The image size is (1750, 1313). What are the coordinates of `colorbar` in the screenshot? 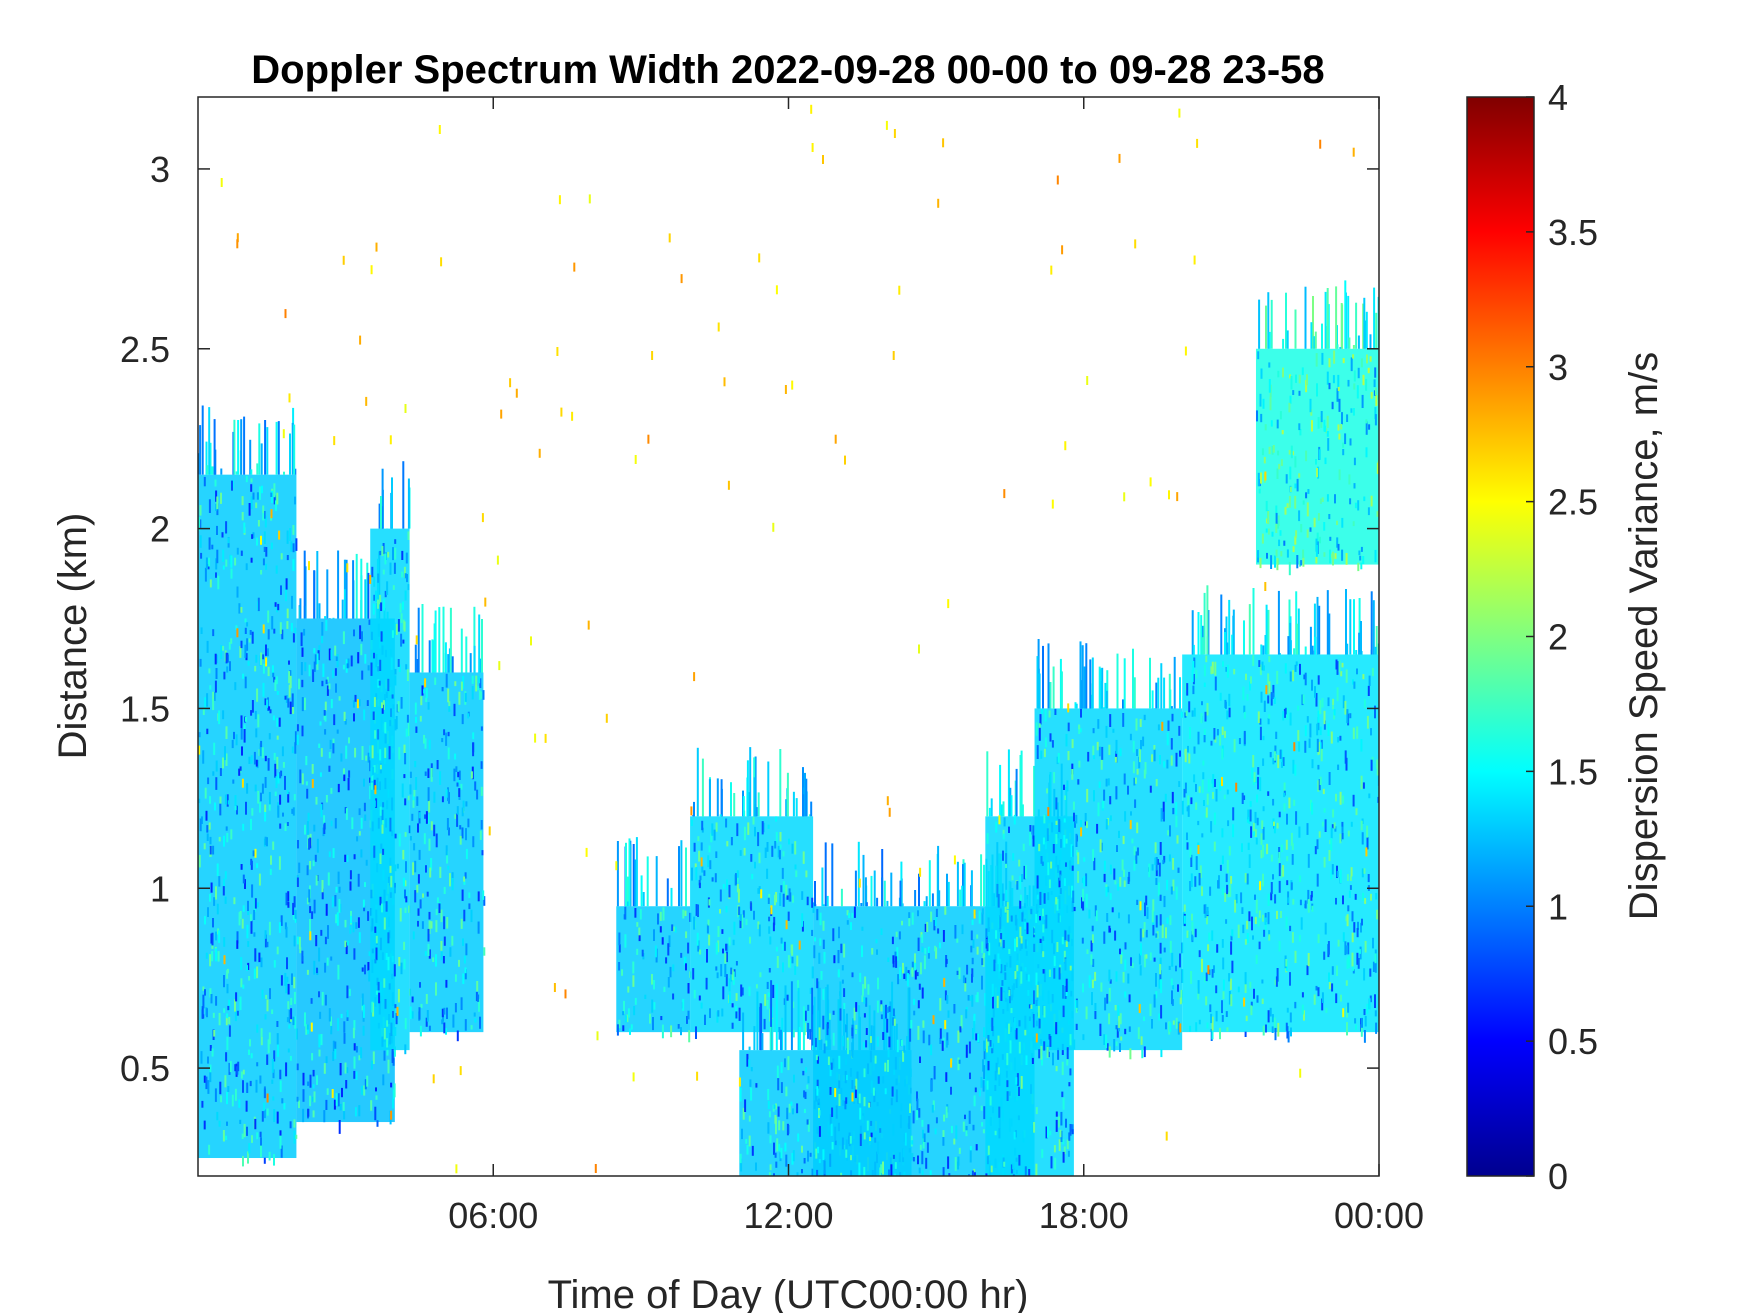 It's located at (1500, 636).